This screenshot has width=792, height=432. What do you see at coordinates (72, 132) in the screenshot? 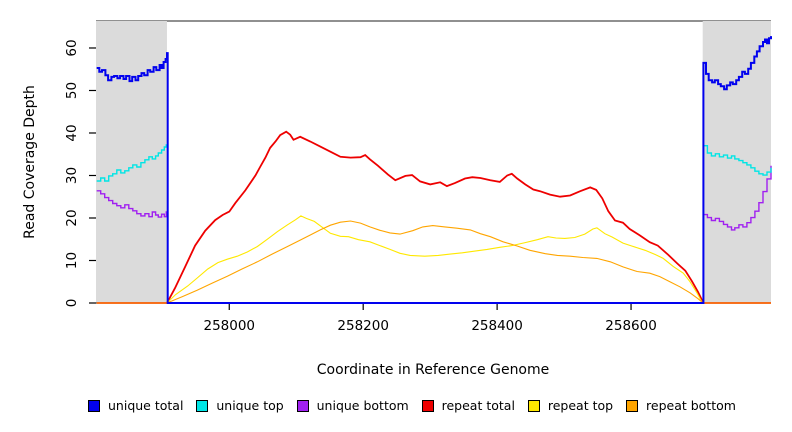
I see `y-tick-label: 40` at bounding box center [72, 132].